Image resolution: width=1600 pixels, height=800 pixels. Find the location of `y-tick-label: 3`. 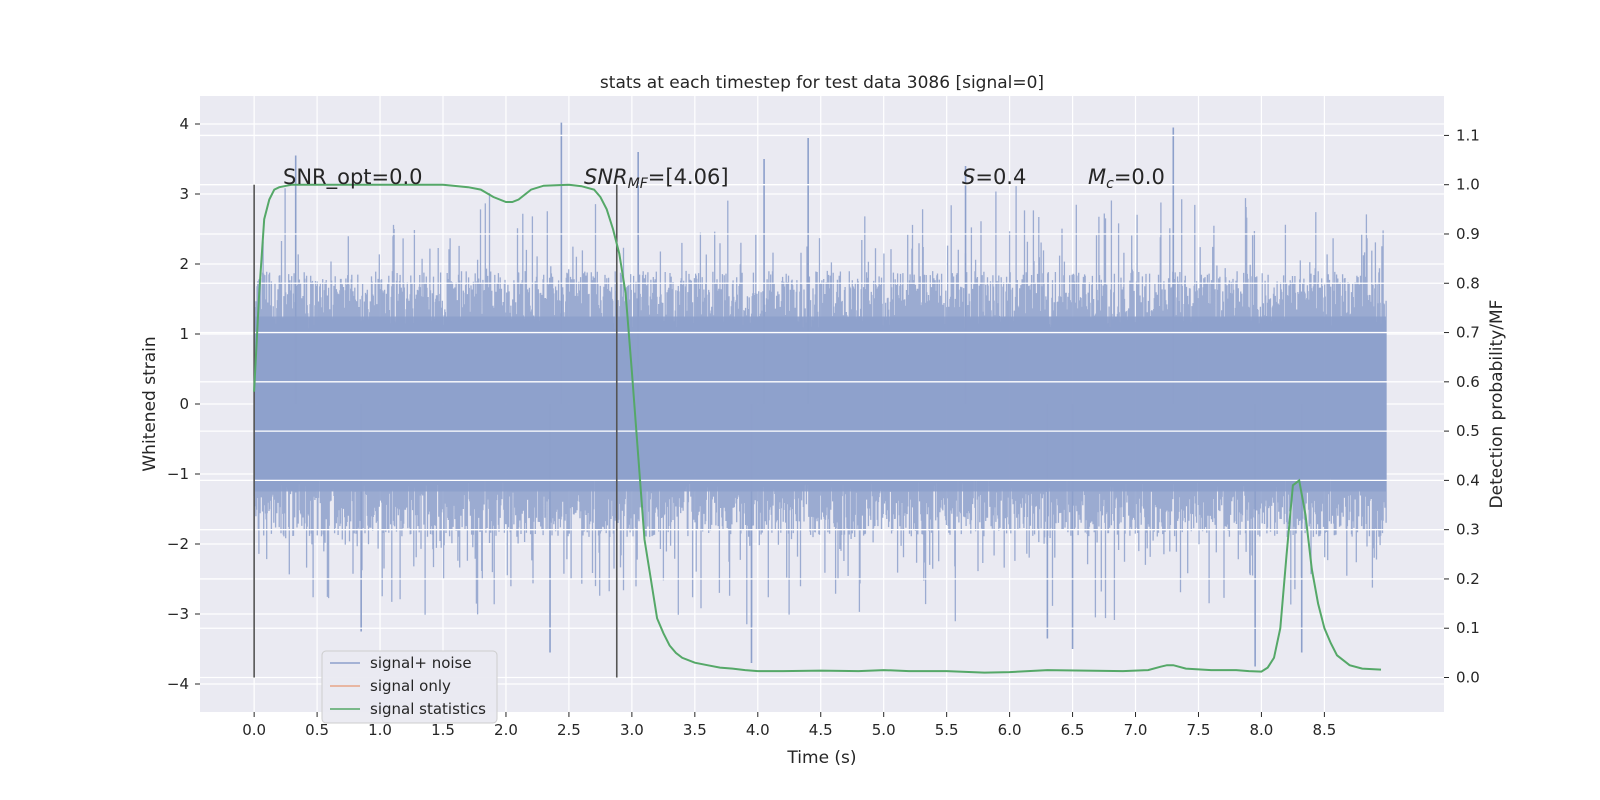

y-tick-label: 3 is located at coordinates (184, 194).